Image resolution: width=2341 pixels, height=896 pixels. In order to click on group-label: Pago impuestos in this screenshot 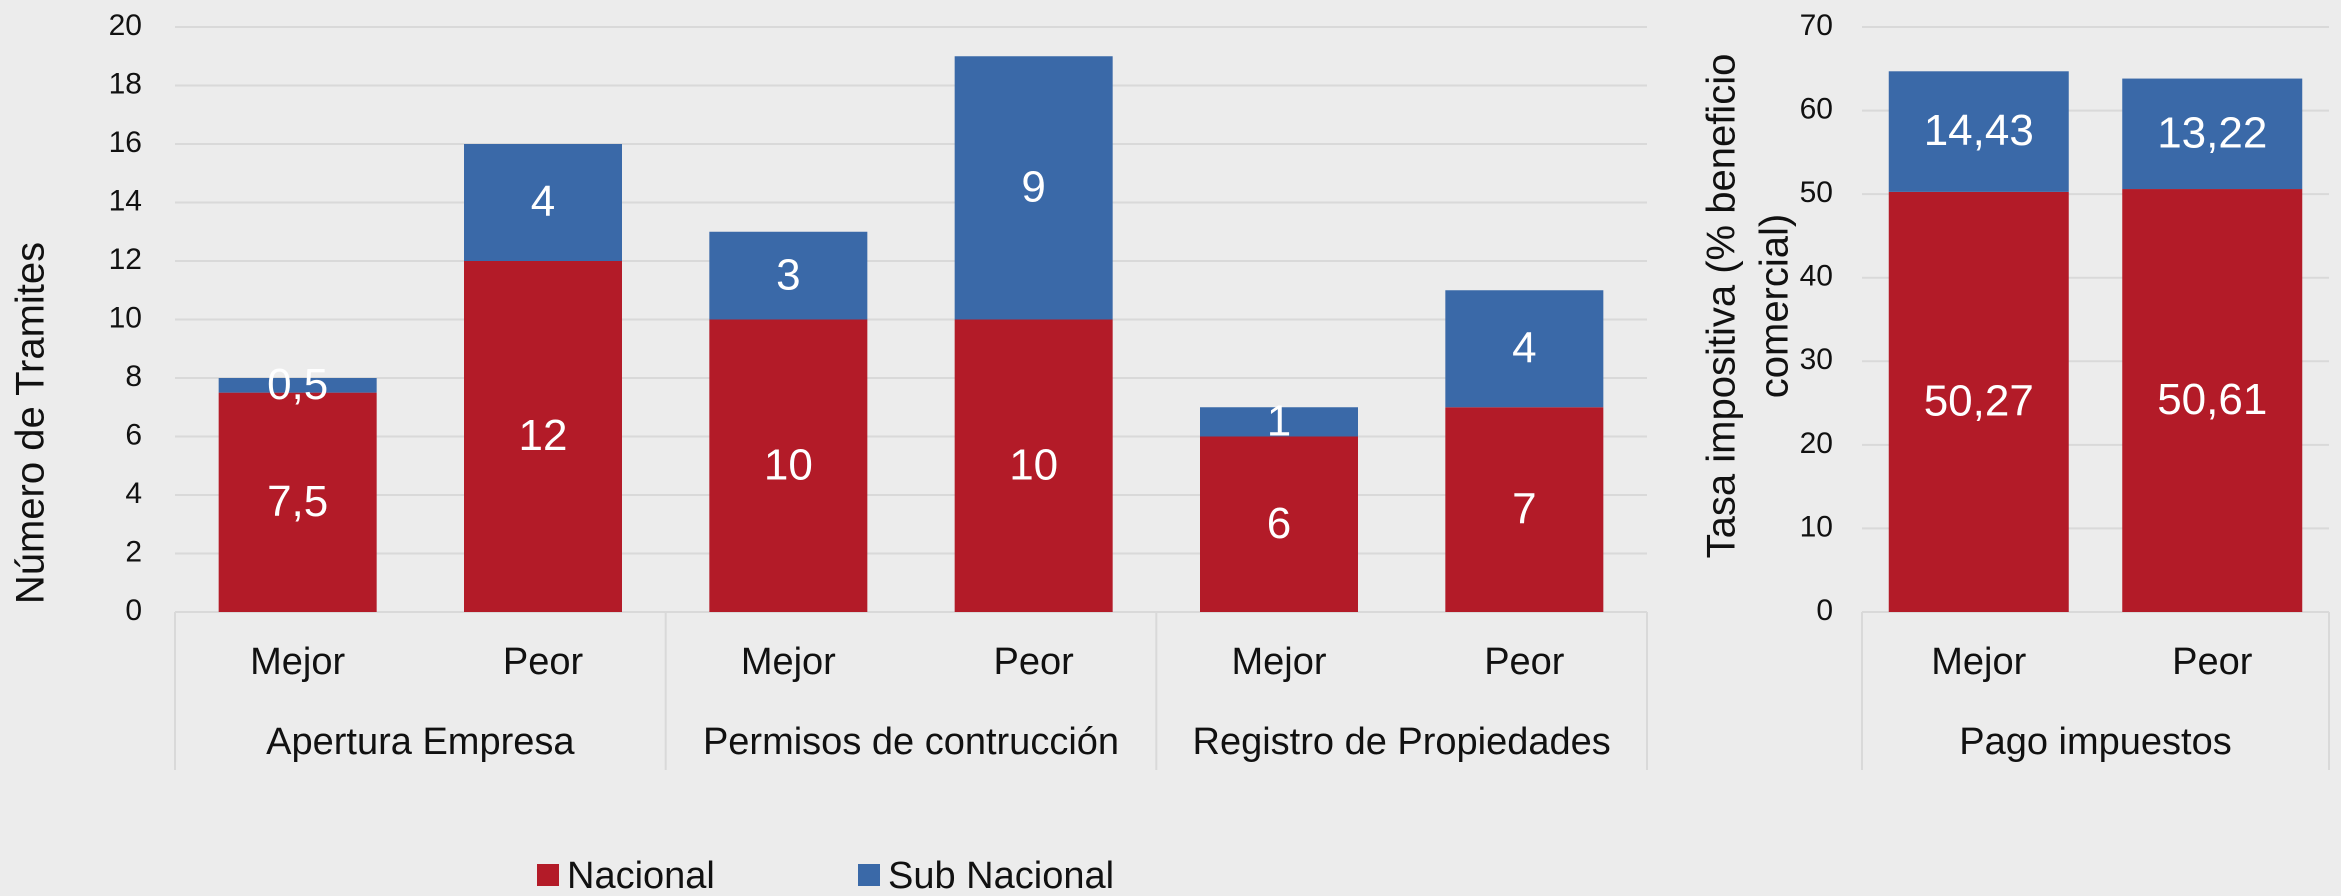, I will do `click(2095, 742)`.